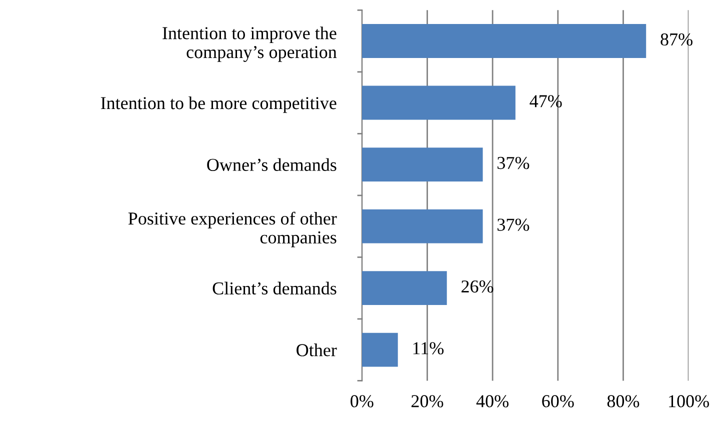 This screenshot has height=423, width=721. I want to click on data-label: 87%, so click(676, 39).